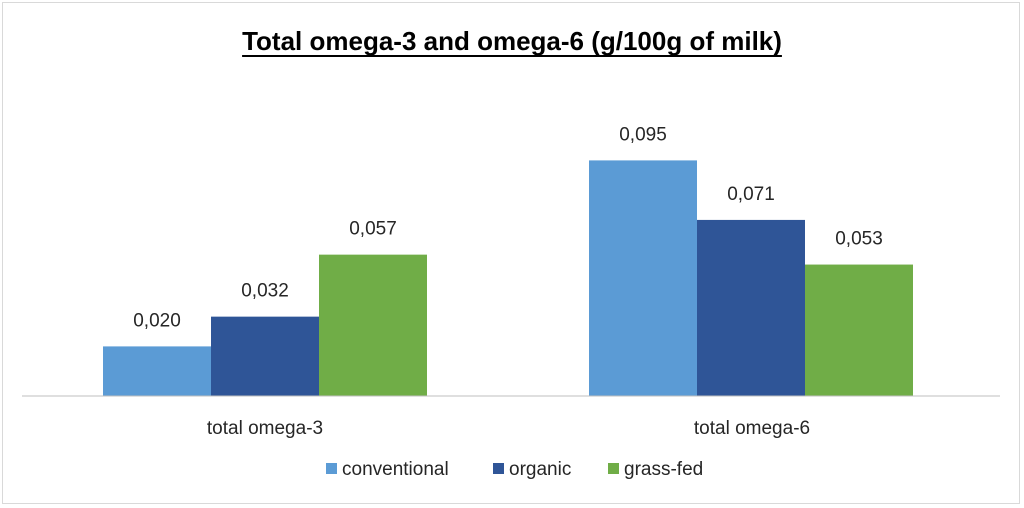 The width and height of the screenshot is (1024, 508). Describe the element at coordinates (751, 194) in the screenshot. I see `data-label-organic-2: 0,071` at that location.